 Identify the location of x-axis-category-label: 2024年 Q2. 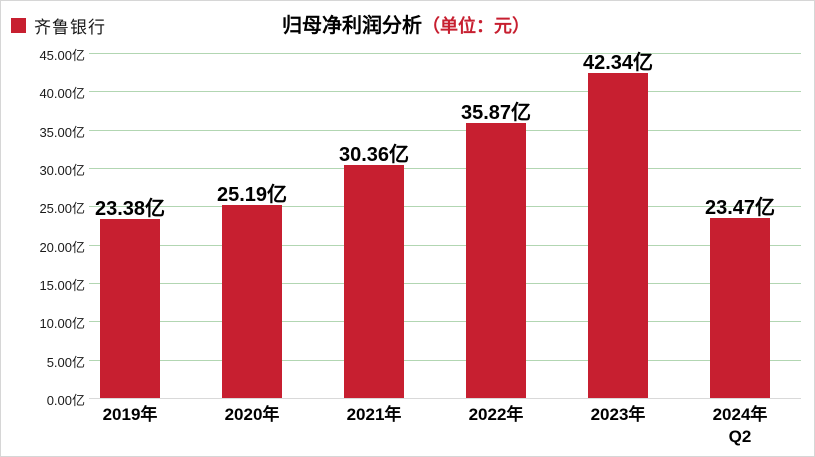
(740, 426).